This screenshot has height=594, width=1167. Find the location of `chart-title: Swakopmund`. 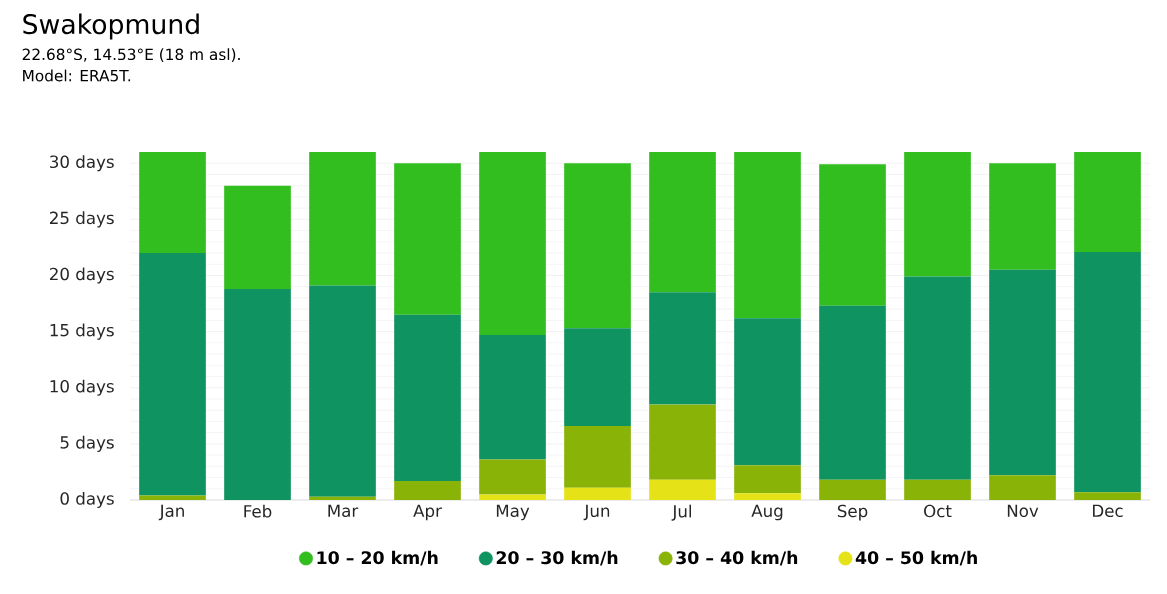

chart-title: Swakopmund is located at coordinates (111, 26).